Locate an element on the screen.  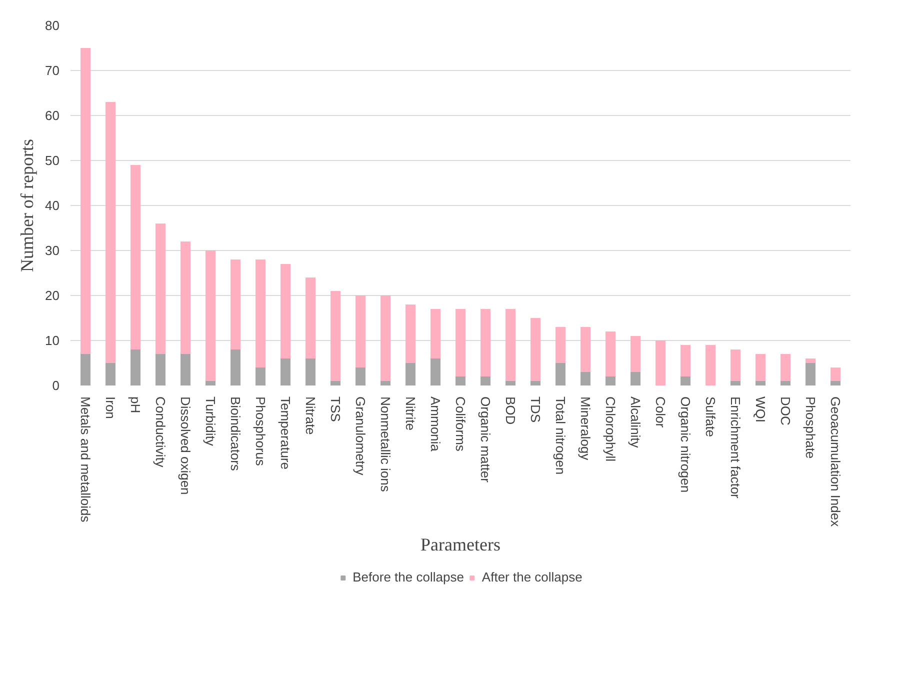
x-tick-label: Nonmetallic ions is located at coordinates (385, 444).